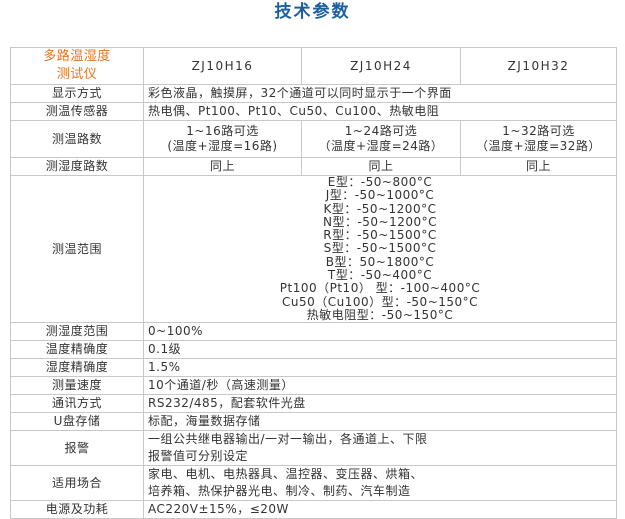 Image resolution: width=625 pixels, height=519 pixels. What do you see at coordinates (312, 12) in the screenshot?
I see `page-title: 技术参数` at bounding box center [312, 12].